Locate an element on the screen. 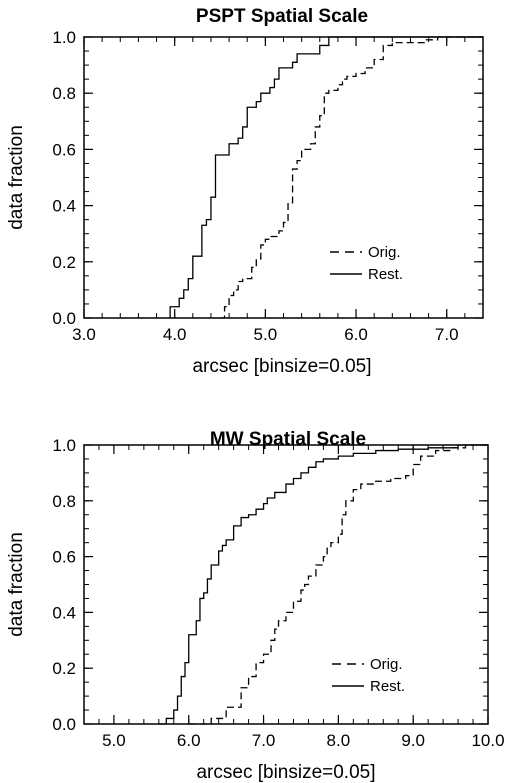  x-tick-label: 9.0 is located at coordinates (413, 740).